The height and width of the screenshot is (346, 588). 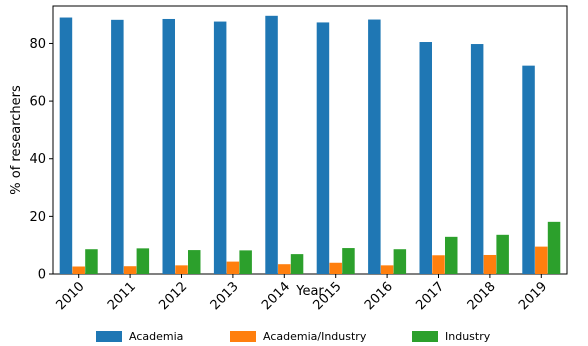 I want to click on bar-industry-2017, so click(x=451, y=255).